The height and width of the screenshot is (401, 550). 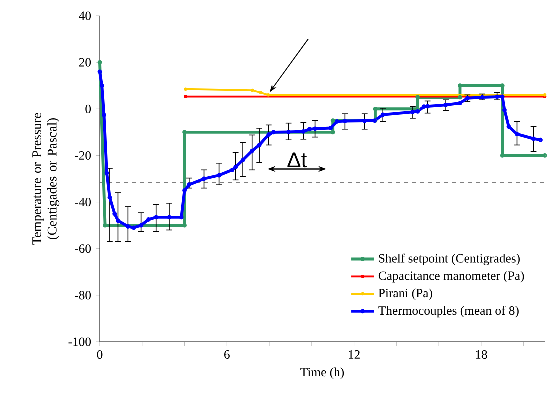 What do you see at coordinates (83, 249) in the screenshot?
I see `y-tick-label: -60` at bounding box center [83, 249].